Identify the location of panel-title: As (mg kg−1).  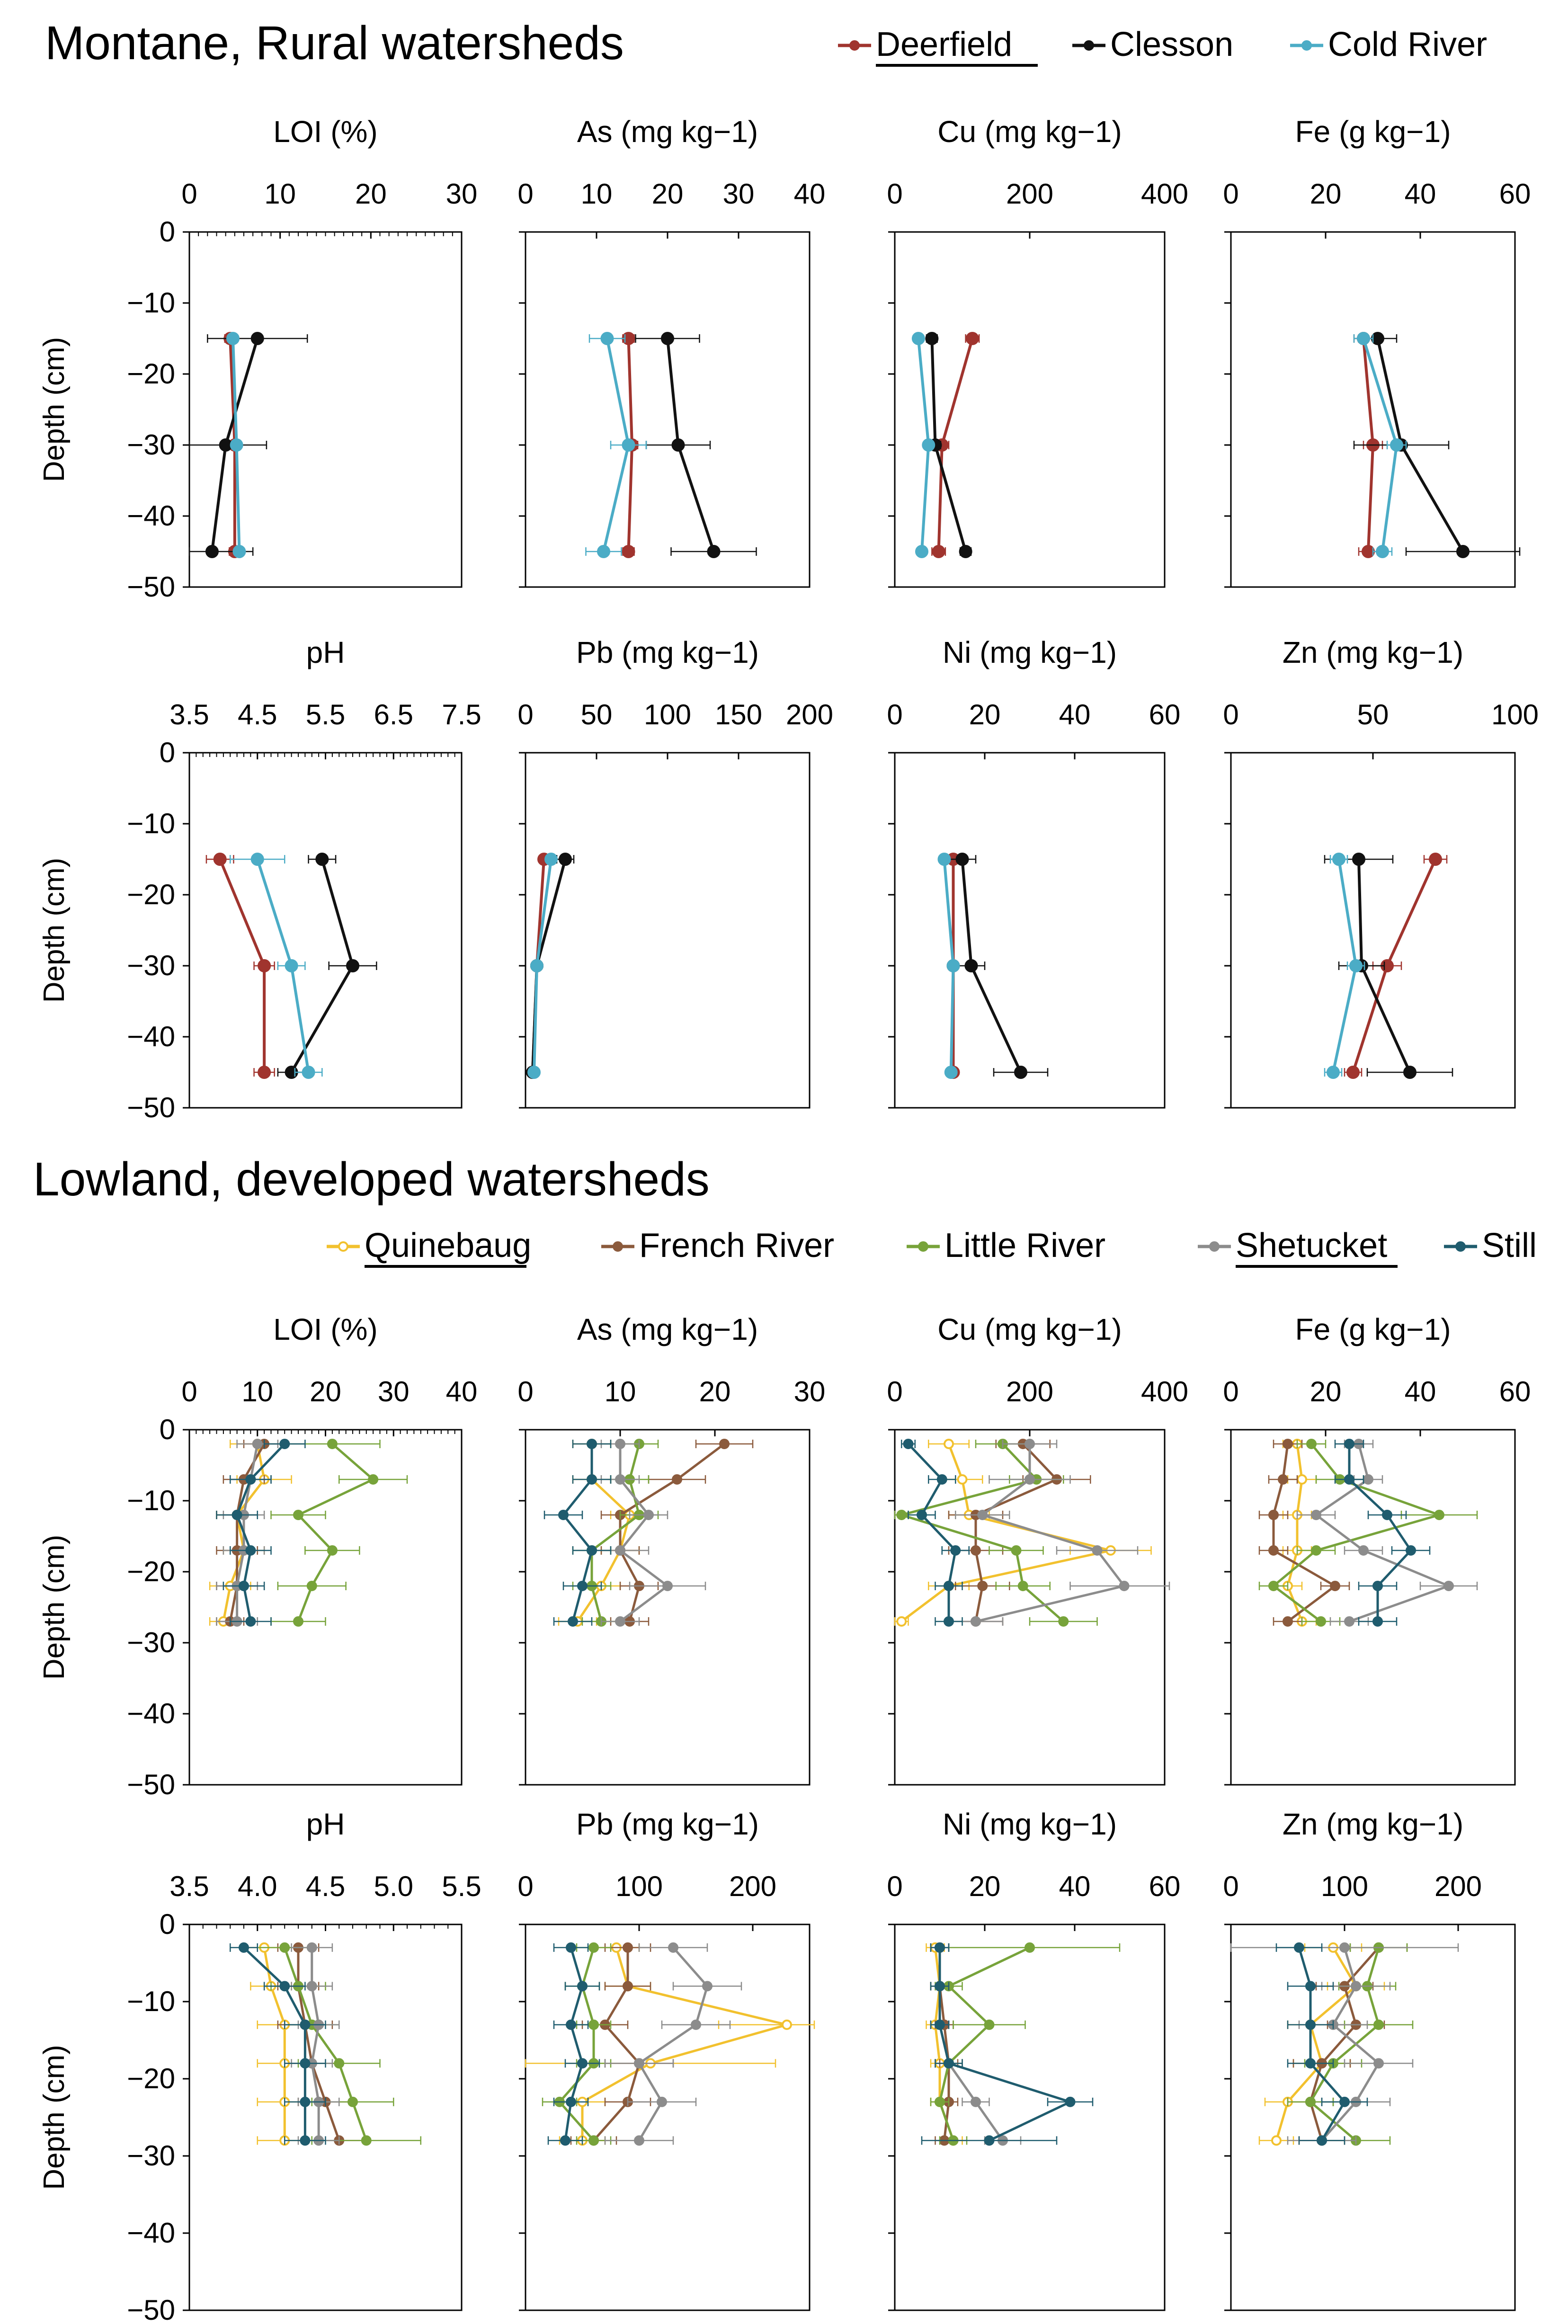
(667, 1329).